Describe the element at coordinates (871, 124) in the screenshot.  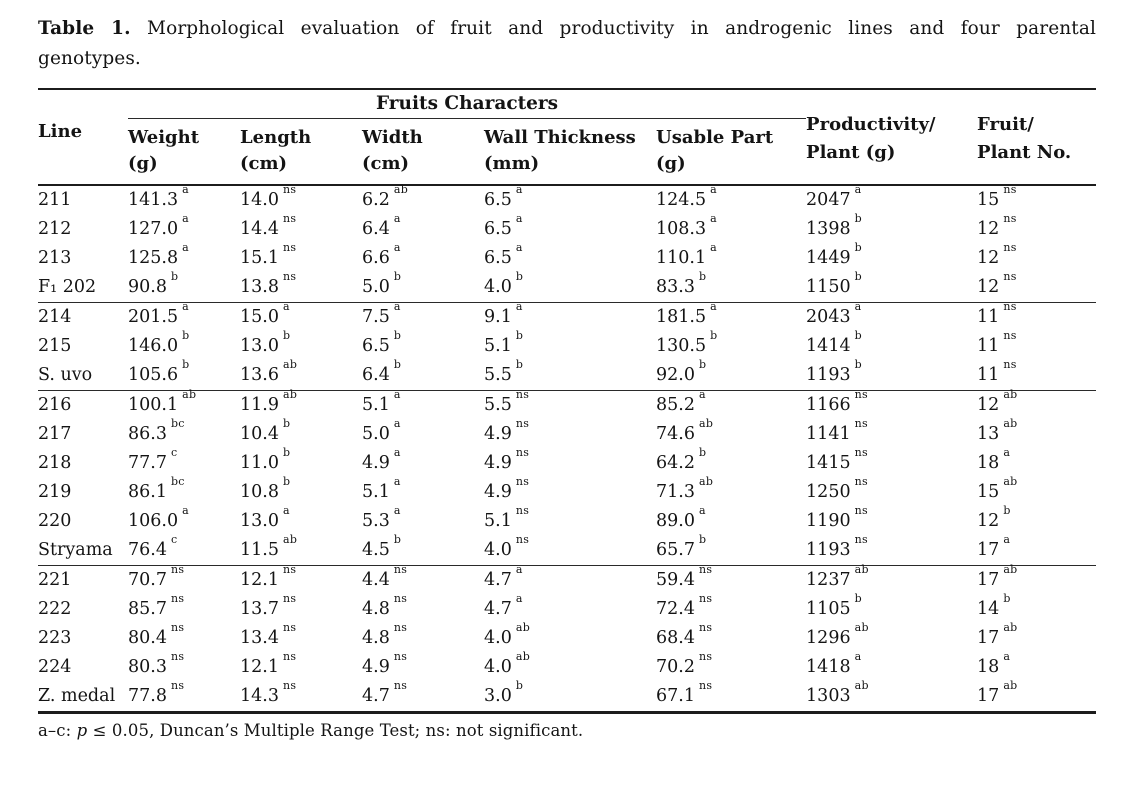
I see `column-header-productivity-line1: Productivity/` at that location.